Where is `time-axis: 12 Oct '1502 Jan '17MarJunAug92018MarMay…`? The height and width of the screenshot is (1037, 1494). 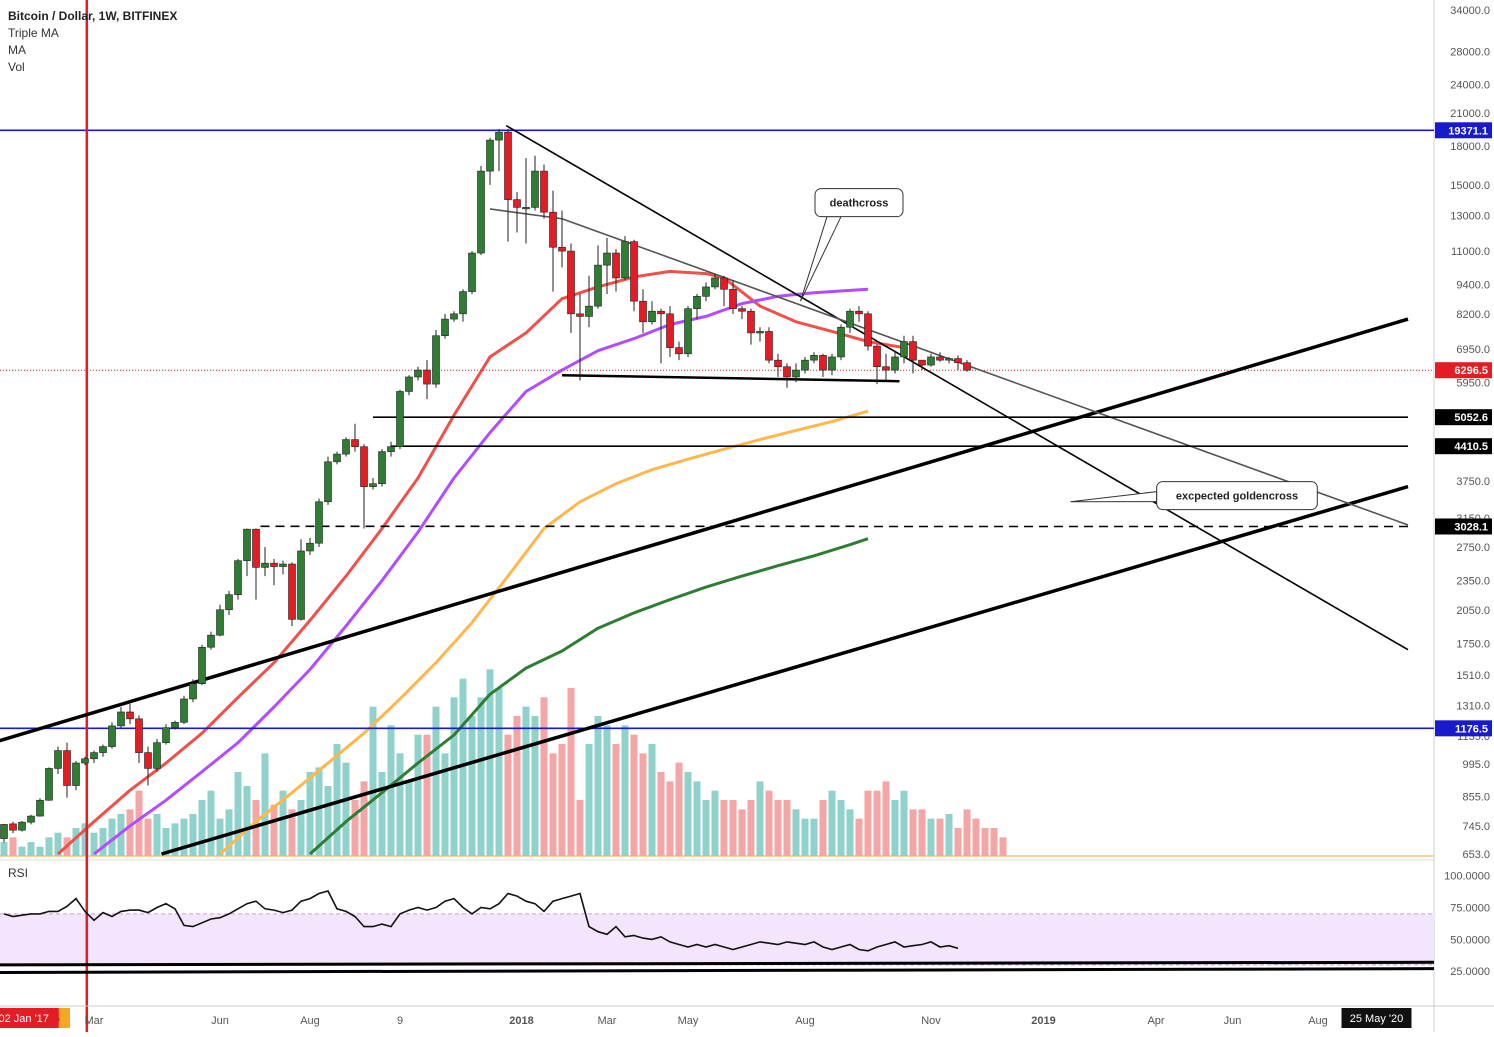
time-axis: 12 Oct '1502 Jan '17MarJunAug92018MarMay… is located at coordinates (747, 1016).